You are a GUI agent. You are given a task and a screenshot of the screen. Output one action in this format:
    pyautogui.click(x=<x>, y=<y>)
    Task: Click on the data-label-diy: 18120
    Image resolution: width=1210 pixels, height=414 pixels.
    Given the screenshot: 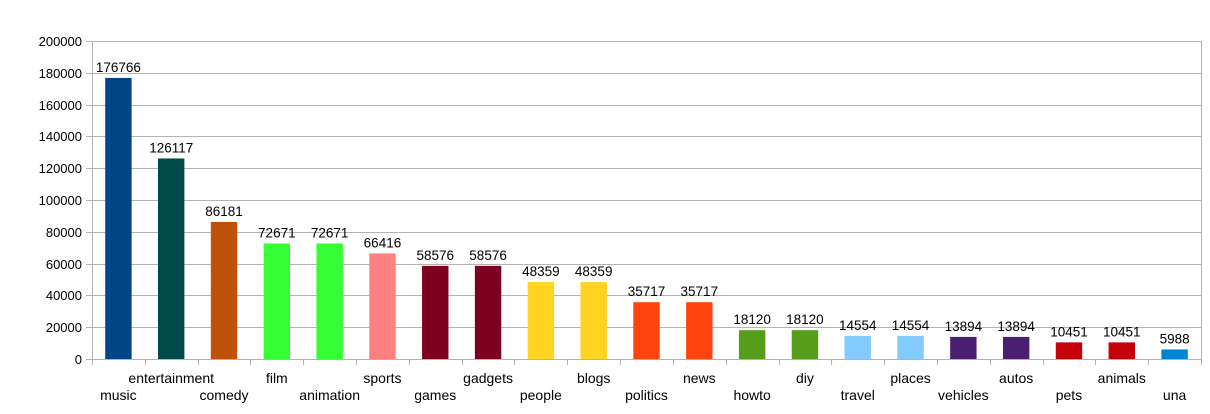 What is the action you would take?
    pyautogui.click(x=805, y=319)
    